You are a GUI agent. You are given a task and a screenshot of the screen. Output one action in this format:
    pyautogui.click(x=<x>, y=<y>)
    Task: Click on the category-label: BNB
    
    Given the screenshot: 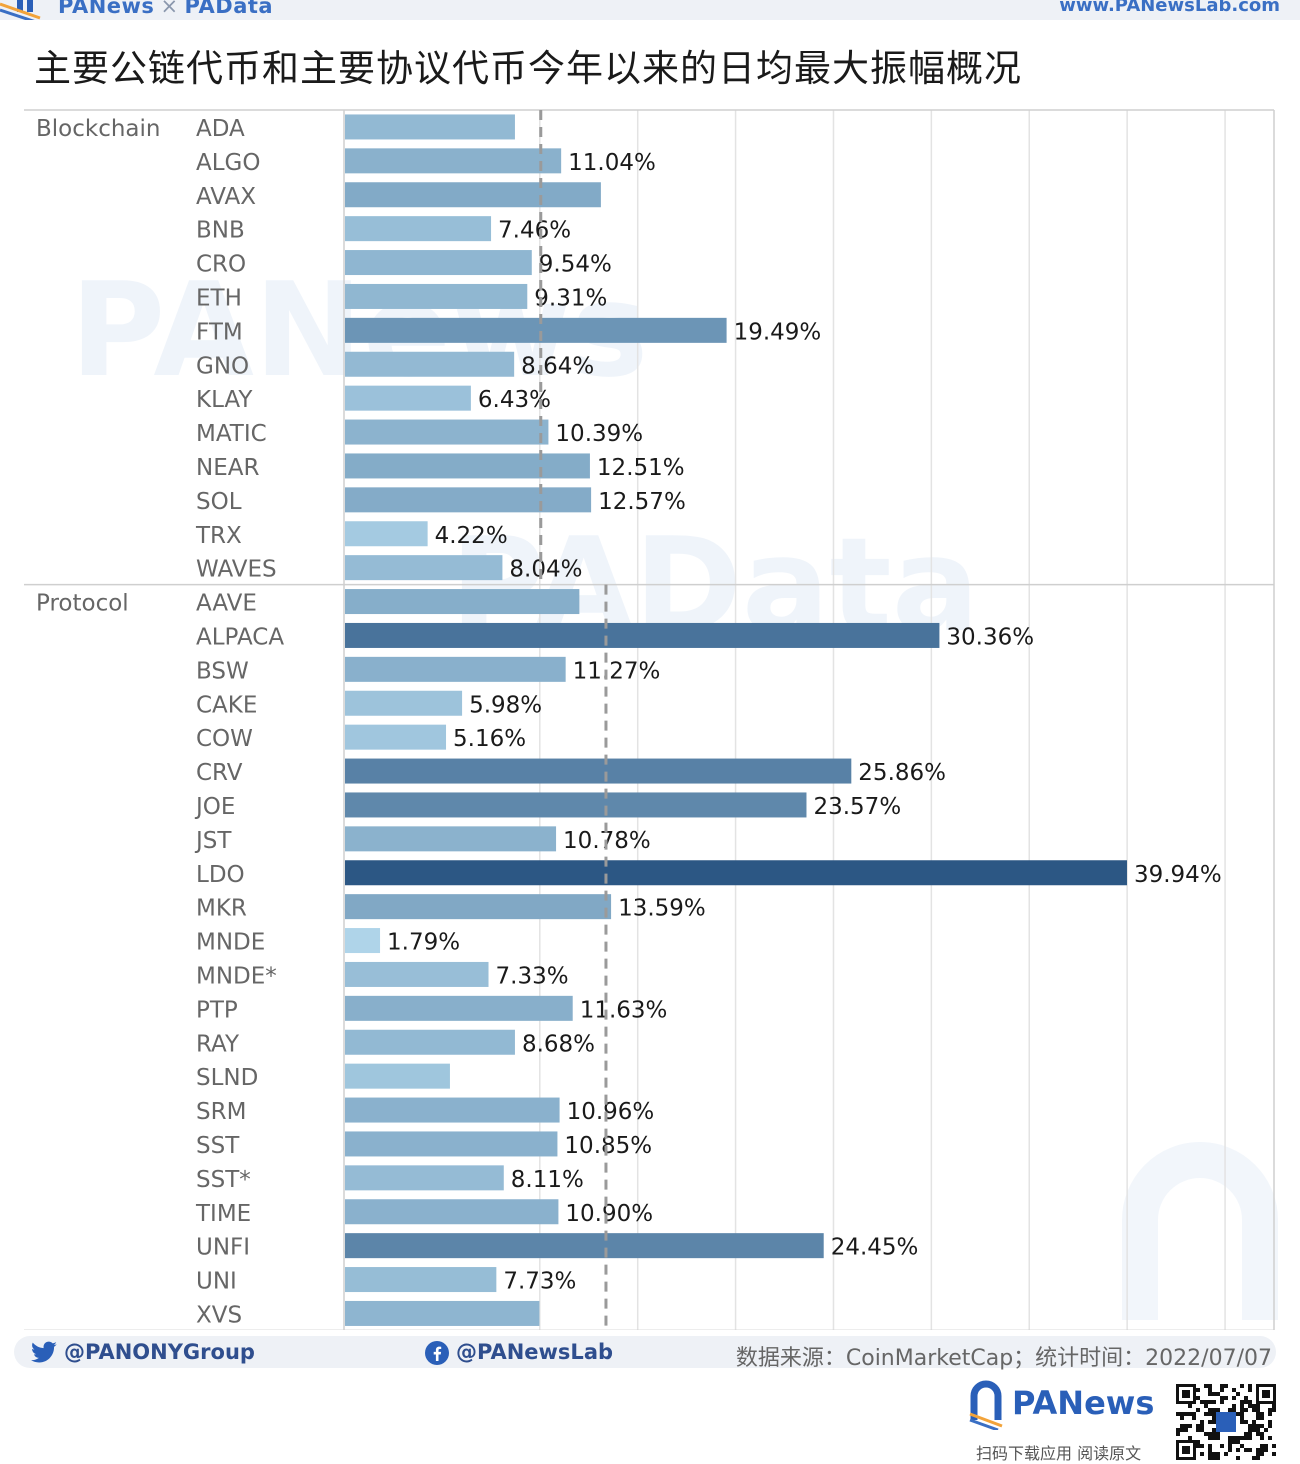 What is the action you would take?
    pyautogui.click(x=220, y=231)
    